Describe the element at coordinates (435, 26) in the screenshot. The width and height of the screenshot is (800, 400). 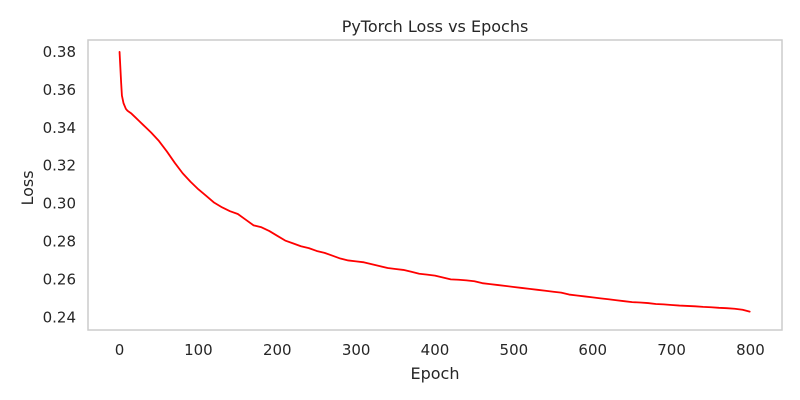
I see `chart-title: PyTorch Loss vs Epochs` at that location.